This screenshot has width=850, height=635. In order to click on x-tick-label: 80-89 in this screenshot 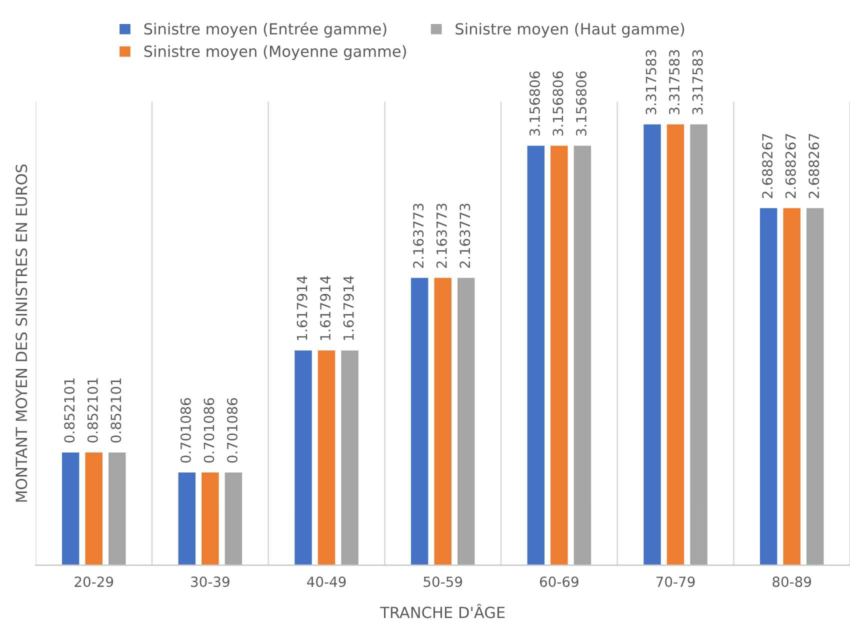, I will do `click(792, 582)`.